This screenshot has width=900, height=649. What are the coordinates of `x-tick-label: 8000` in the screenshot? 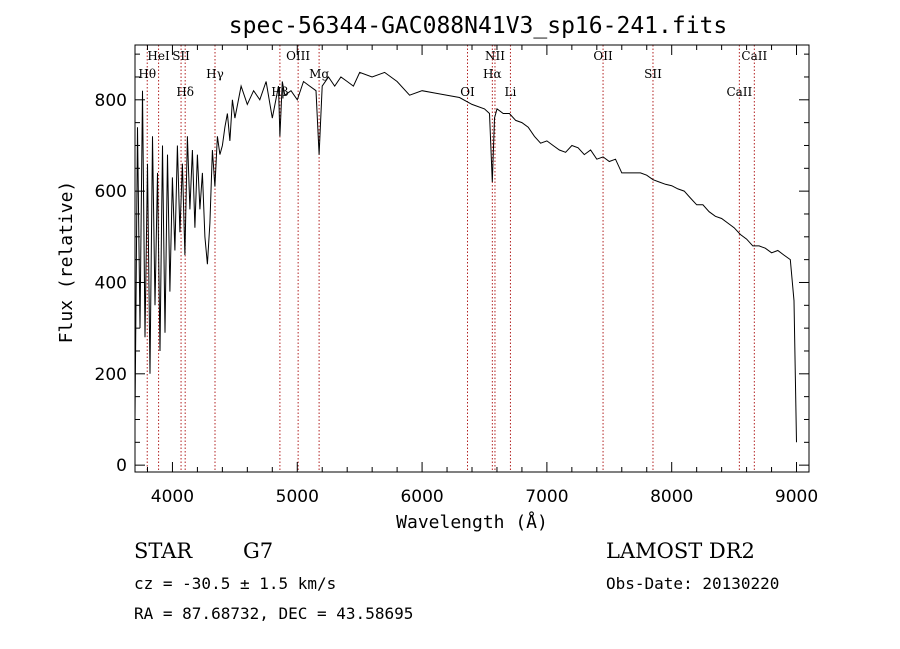 It's located at (671, 497).